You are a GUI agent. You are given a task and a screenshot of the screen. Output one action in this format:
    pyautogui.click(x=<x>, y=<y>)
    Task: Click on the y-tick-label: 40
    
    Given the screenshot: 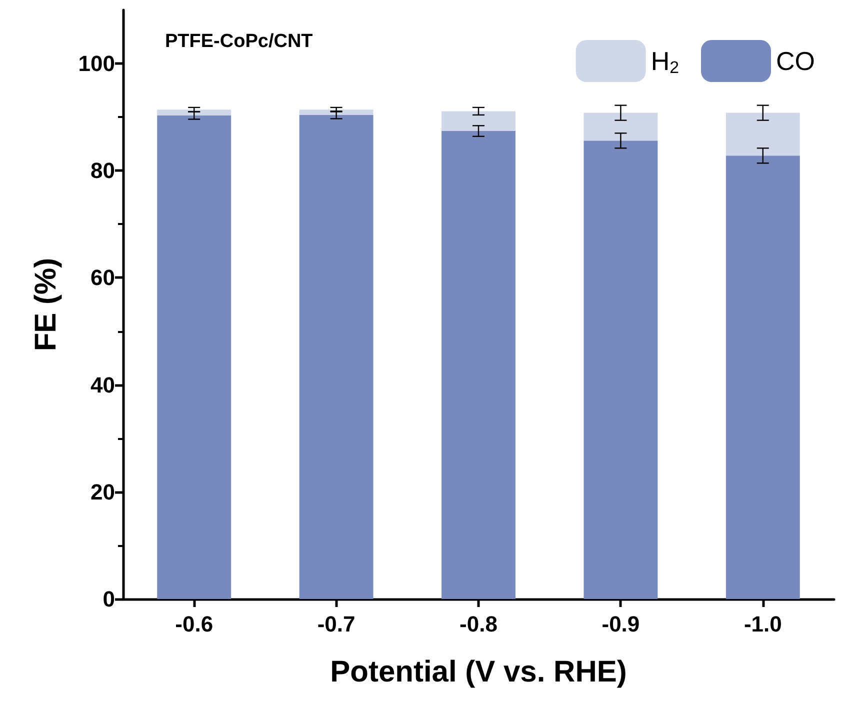 What is the action you would take?
    pyautogui.click(x=102, y=385)
    